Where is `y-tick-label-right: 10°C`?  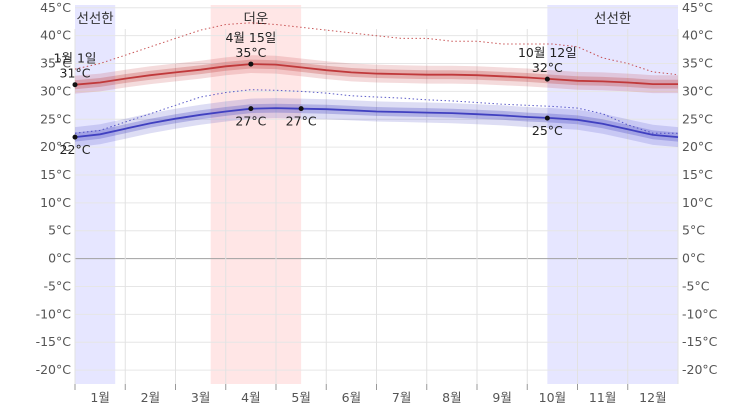
y-tick-label-right: 10°C is located at coordinates (697, 202).